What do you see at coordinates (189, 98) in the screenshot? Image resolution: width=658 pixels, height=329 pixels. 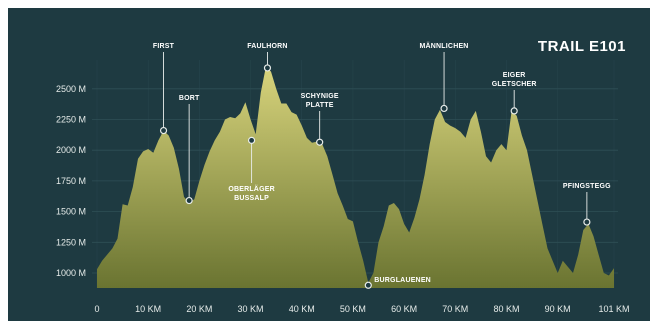 I see `marker-label: BORT` at bounding box center [189, 98].